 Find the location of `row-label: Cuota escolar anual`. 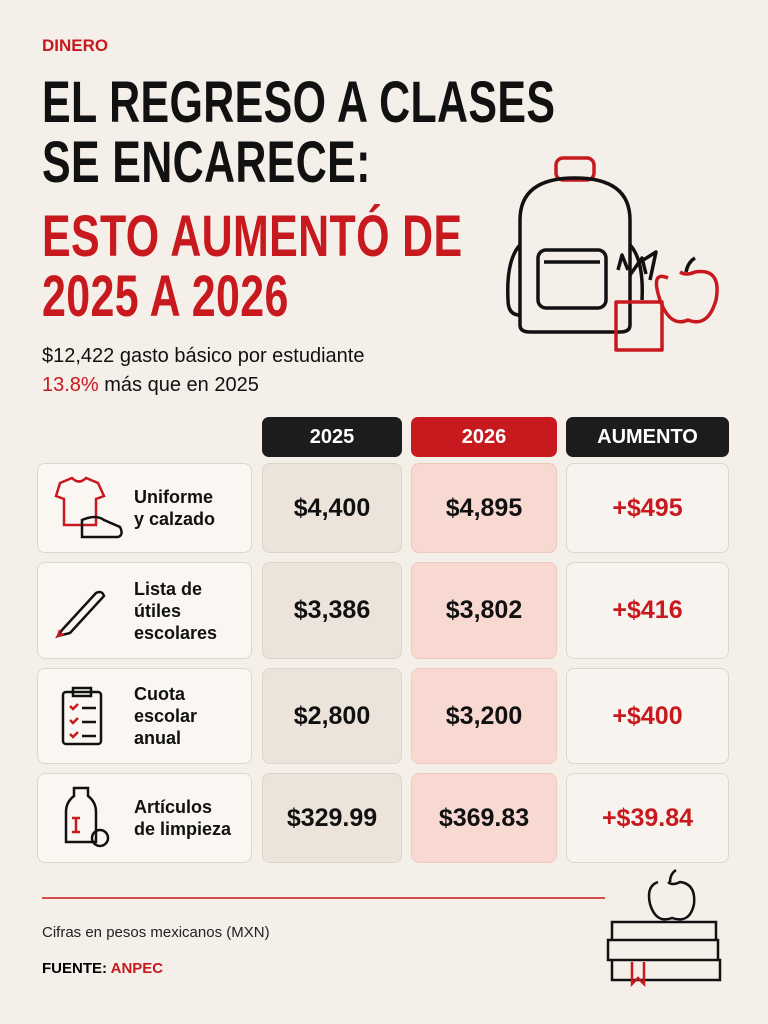

row-label: Cuota escolar anual is located at coordinates (144, 716).